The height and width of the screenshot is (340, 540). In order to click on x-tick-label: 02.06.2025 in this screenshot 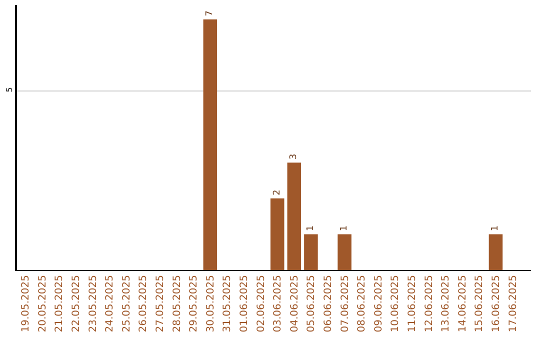, I will do `click(261, 303)`.